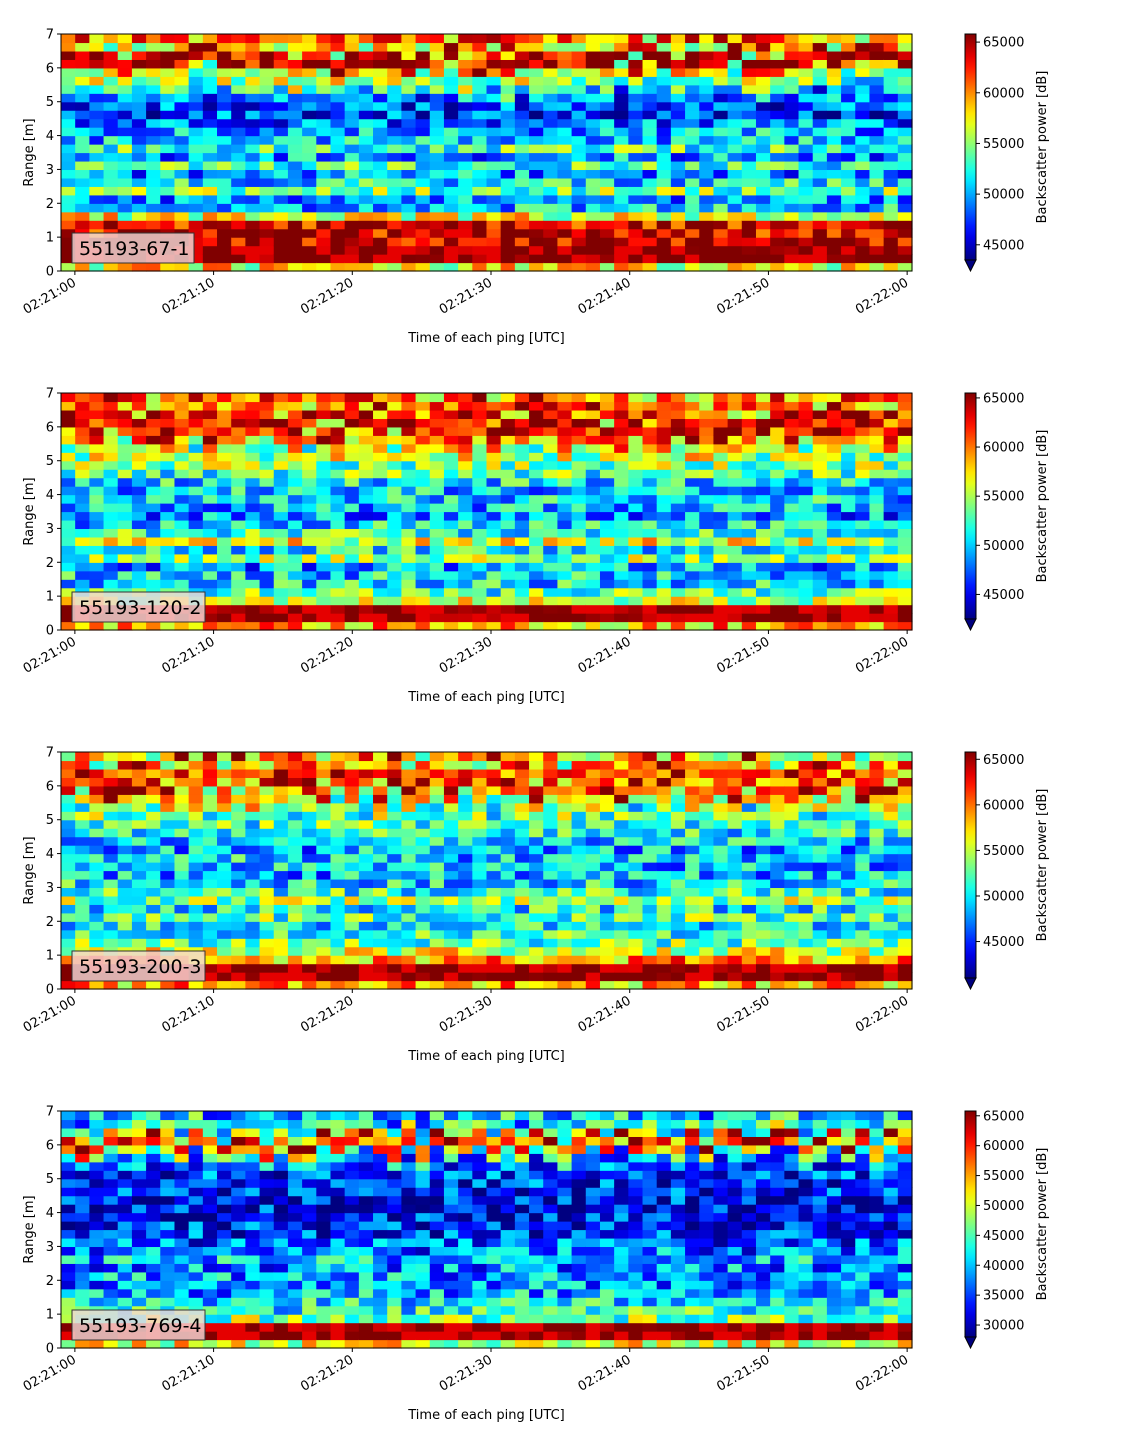  I want to click on panel-label: 55193-120-2, so click(140, 608).